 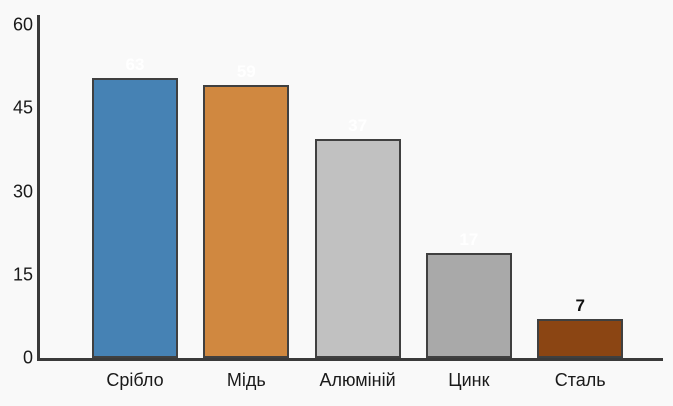 I want to click on y-tick-label: 15, so click(x=22, y=274).